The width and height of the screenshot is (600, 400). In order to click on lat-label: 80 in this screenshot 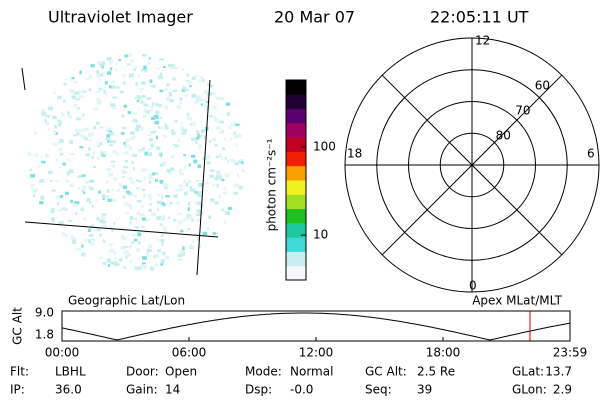, I will do `click(503, 136)`.